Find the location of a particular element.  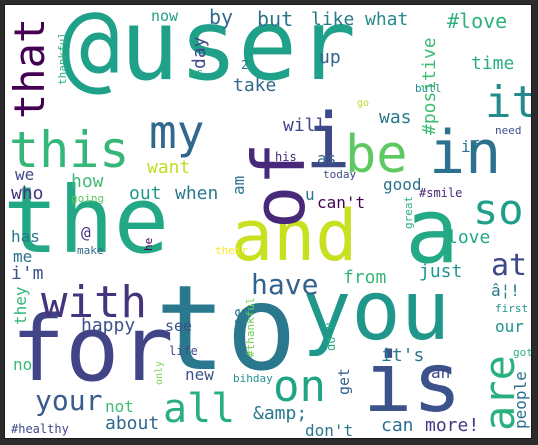

word-cant: can't is located at coordinates (341, 202).